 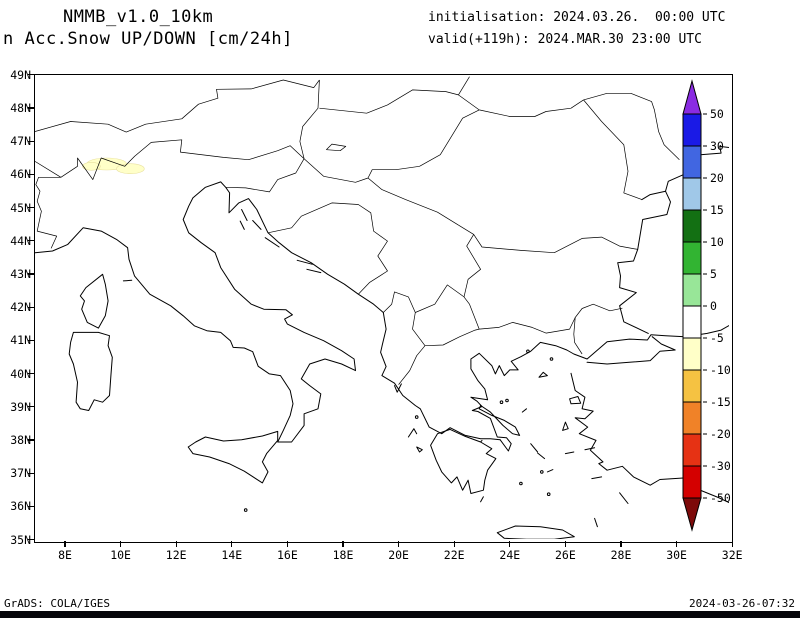 What do you see at coordinates (400, 614) in the screenshot?
I see `window-edge-bar` at bounding box center [400, 614].